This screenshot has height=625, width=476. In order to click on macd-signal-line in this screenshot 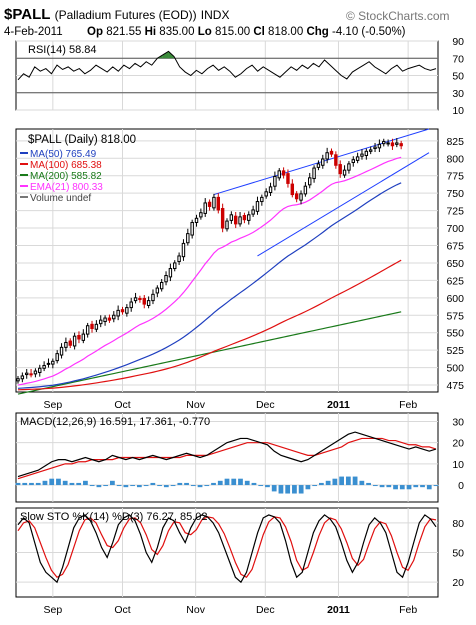, I will do `click(227, 458)`.